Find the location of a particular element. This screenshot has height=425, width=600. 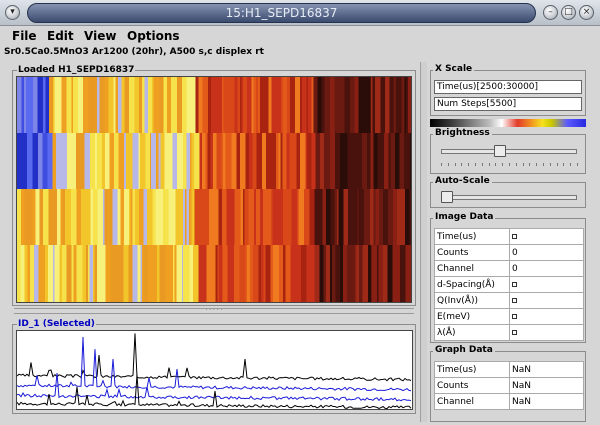

window-menu-icon: ▾ is located at coordinates (12, 12).